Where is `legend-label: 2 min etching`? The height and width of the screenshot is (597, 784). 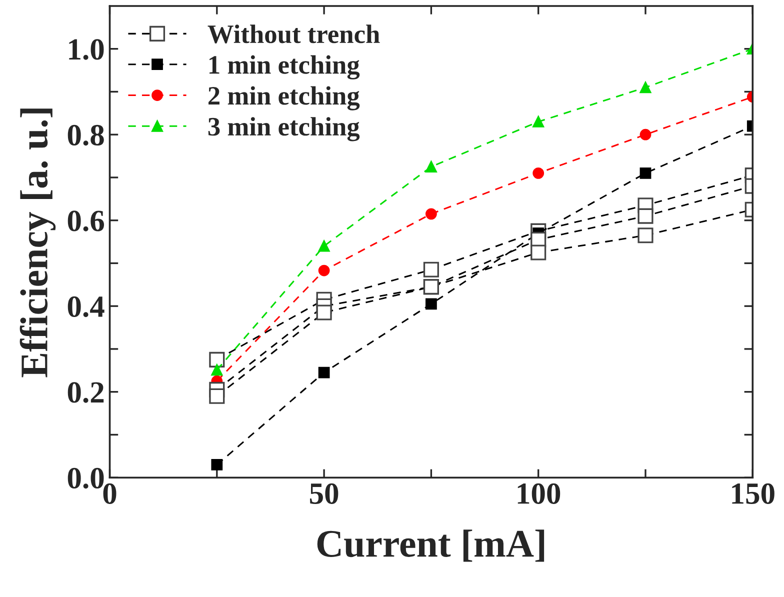
legend-label: 2 min etching is located at coordinates (284, 98).